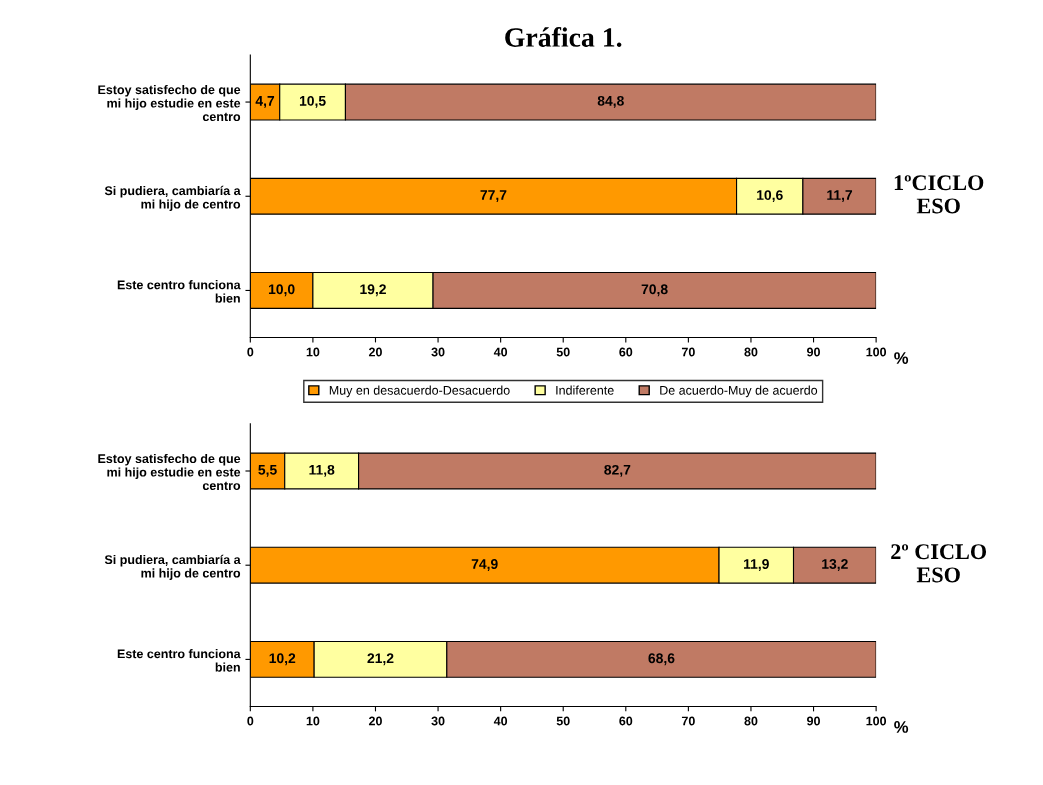 The image size is (1043, 785). Describe the element at coordinates (563, 37) in the screenshot. I see `chart-title: Gráfica 1.` at that location.